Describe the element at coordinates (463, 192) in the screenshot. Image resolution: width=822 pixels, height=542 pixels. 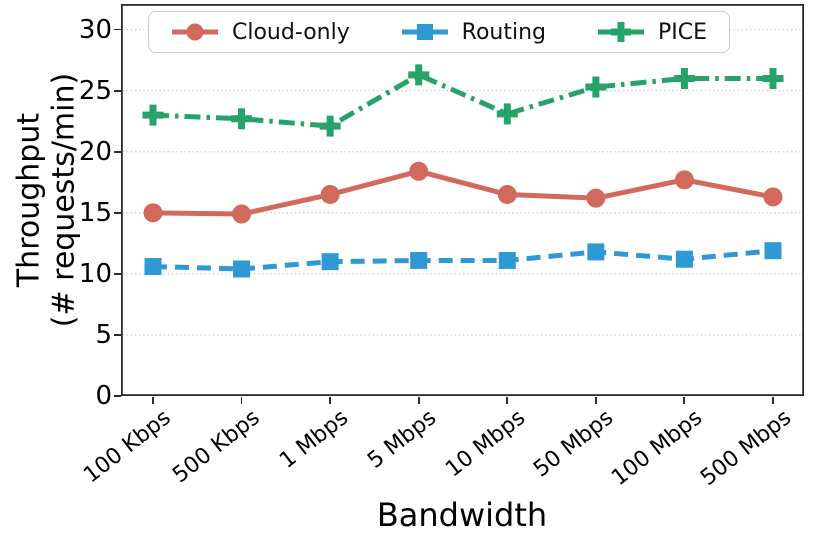
I see `series-cloud-only` at that location.